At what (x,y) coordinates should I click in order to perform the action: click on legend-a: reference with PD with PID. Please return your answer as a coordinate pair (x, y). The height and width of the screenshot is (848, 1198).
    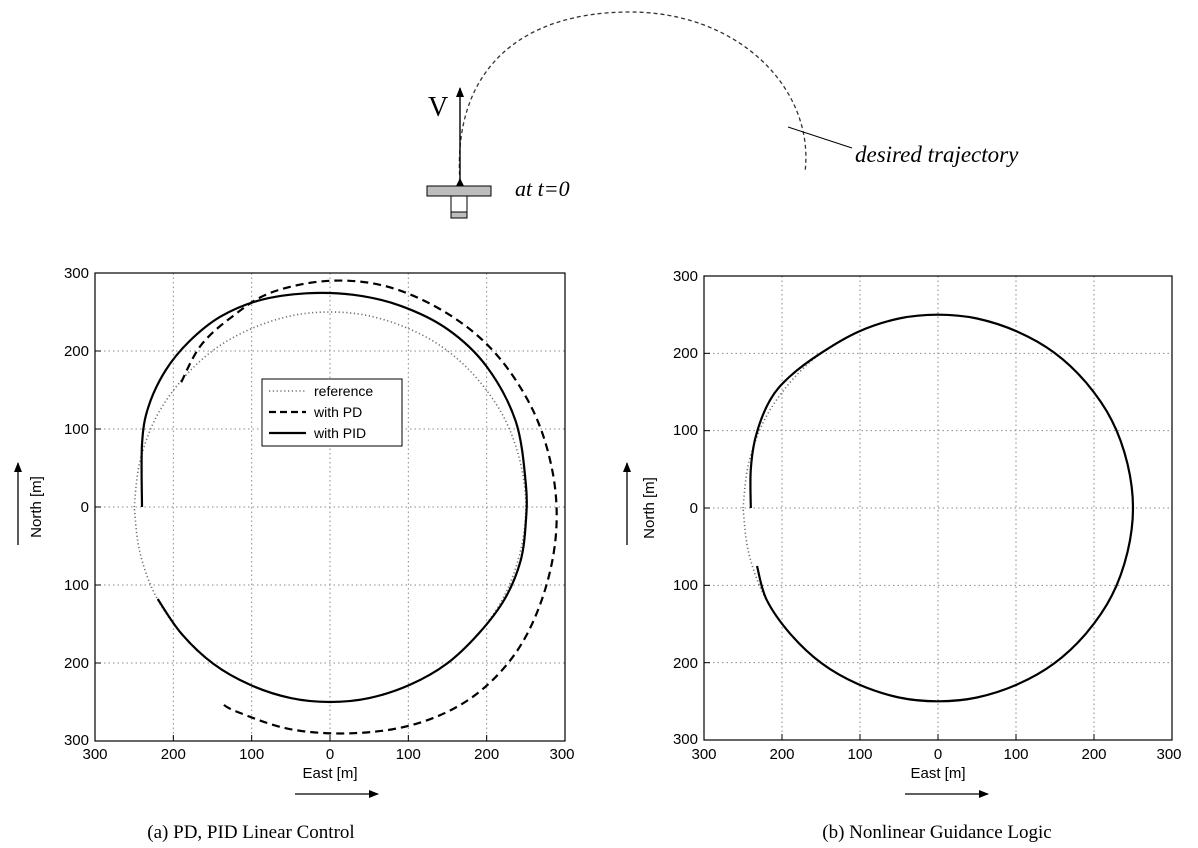
    Looking at the image, I should click on (332, 412).